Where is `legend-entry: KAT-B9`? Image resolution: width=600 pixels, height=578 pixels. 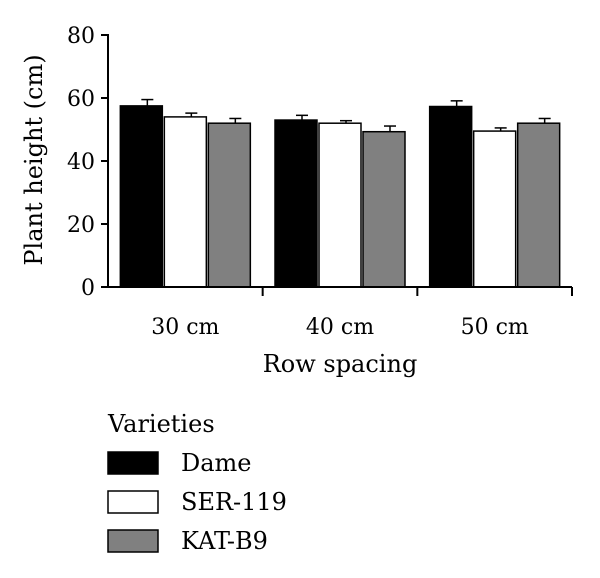
legend-entry: KAT-B9 is located at coordinates (224, 541).